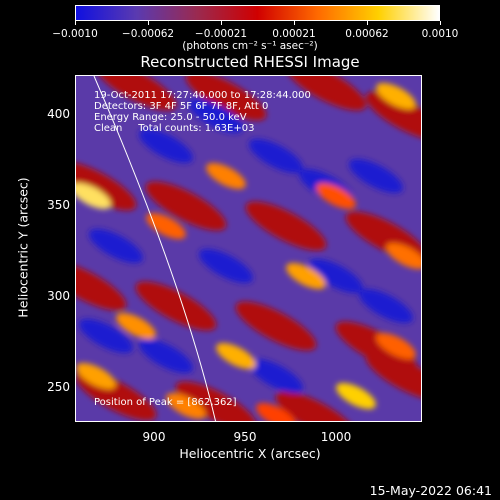 The height and width of the screenshot is (500, 500). I want to click on plot-title: Reconstructed RHESSI Image, so click(250, 62).